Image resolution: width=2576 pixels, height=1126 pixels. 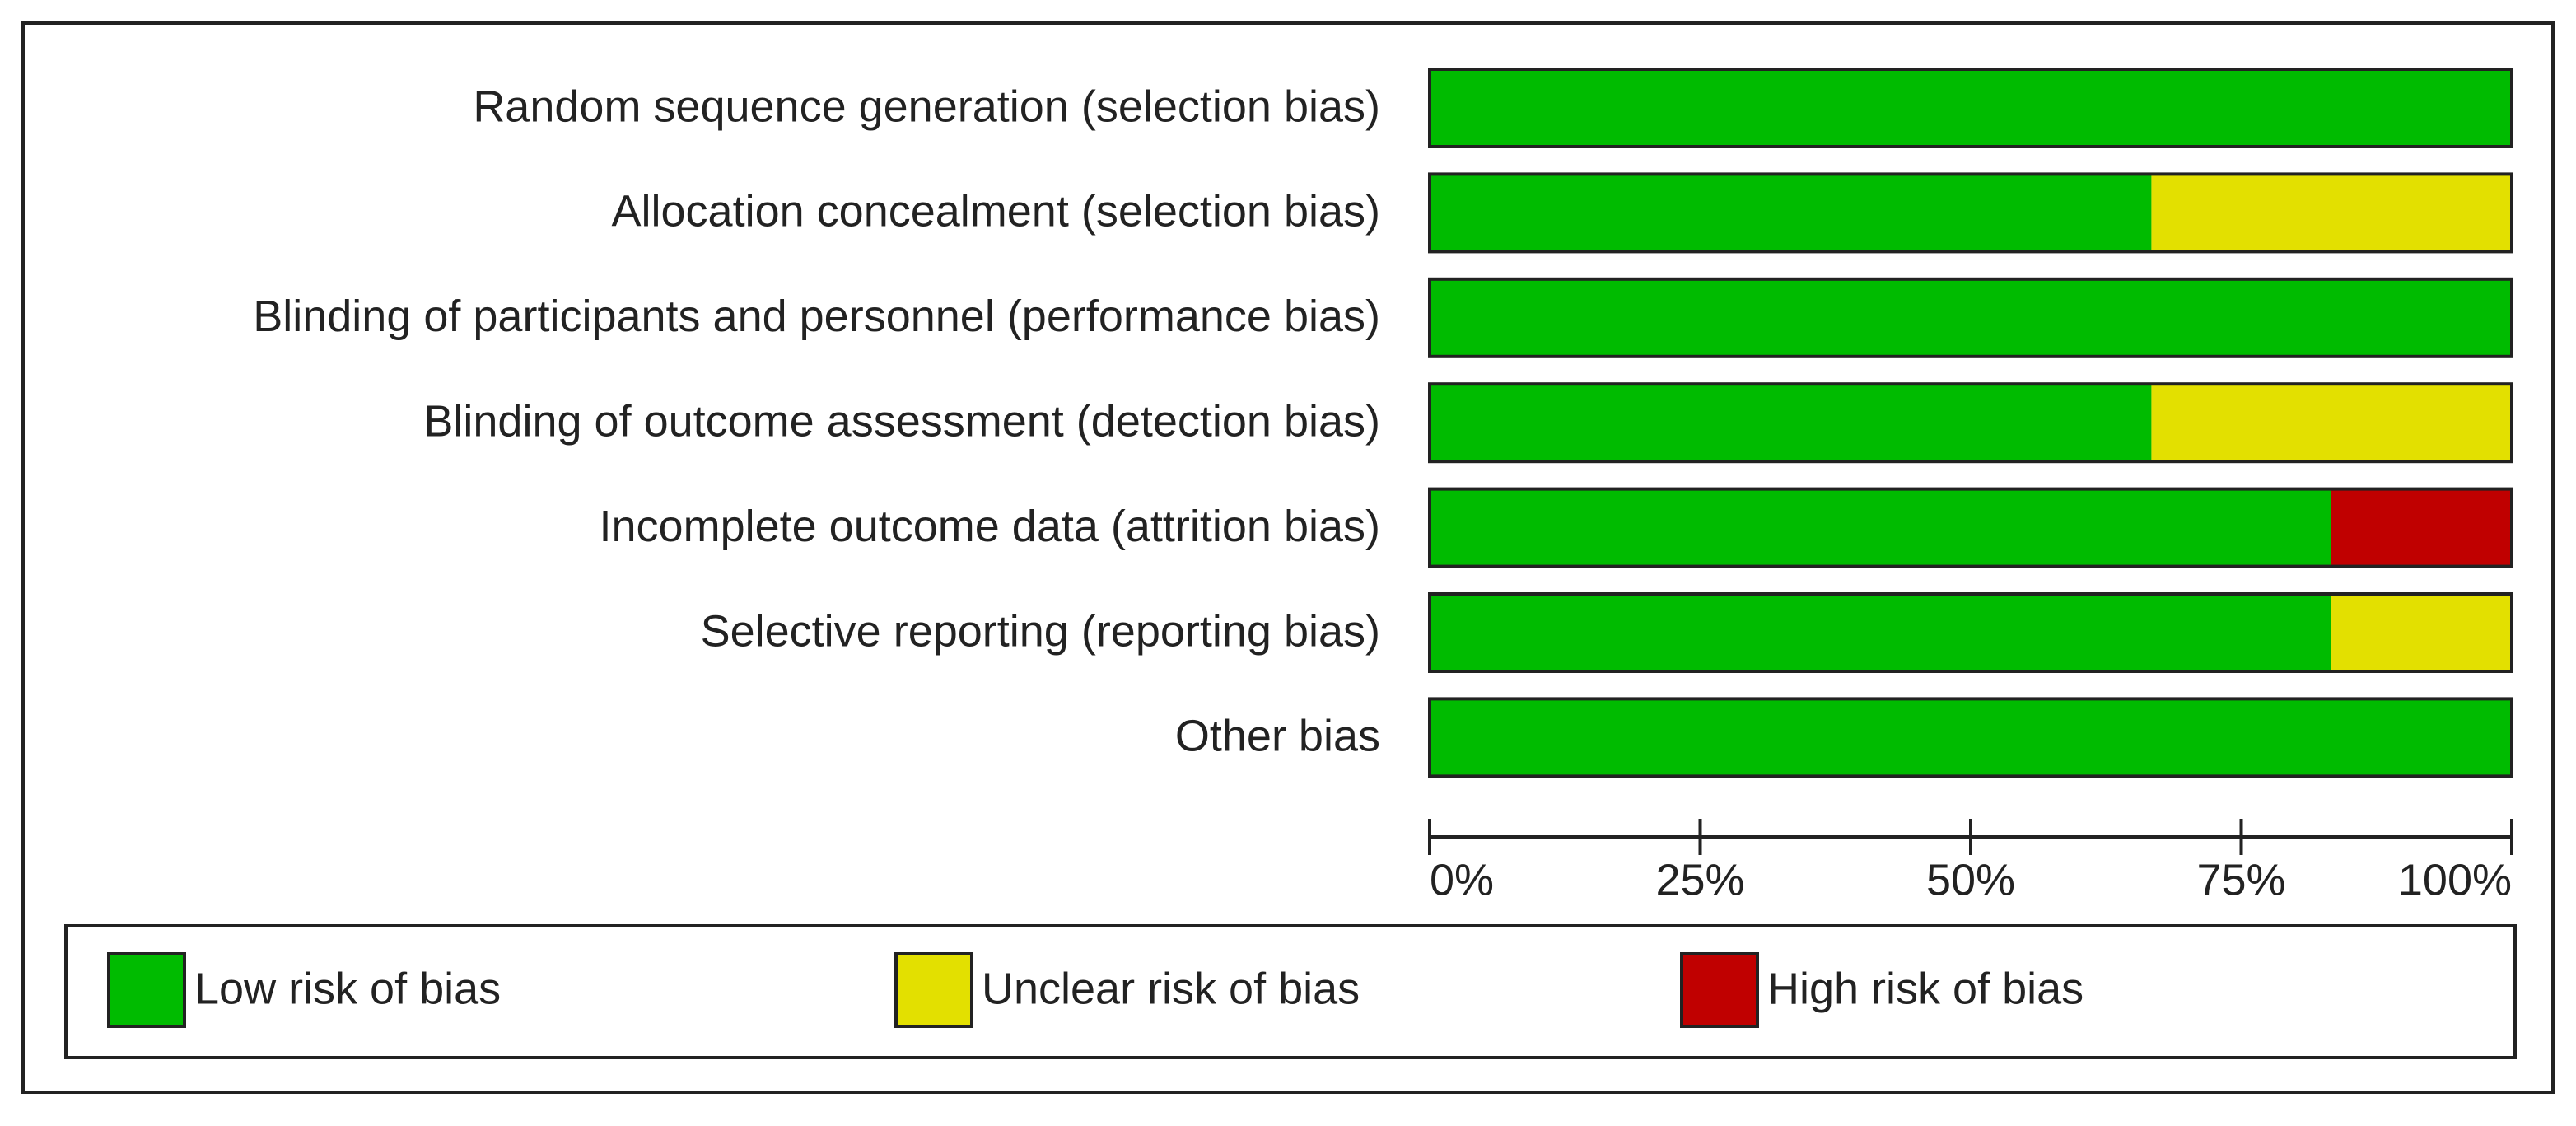 What do you see at coordinates (990, 526) in the screenshot?
I see `category-label: Incomplete outcome data (attrition bias)` at bounding box center [990, 526].